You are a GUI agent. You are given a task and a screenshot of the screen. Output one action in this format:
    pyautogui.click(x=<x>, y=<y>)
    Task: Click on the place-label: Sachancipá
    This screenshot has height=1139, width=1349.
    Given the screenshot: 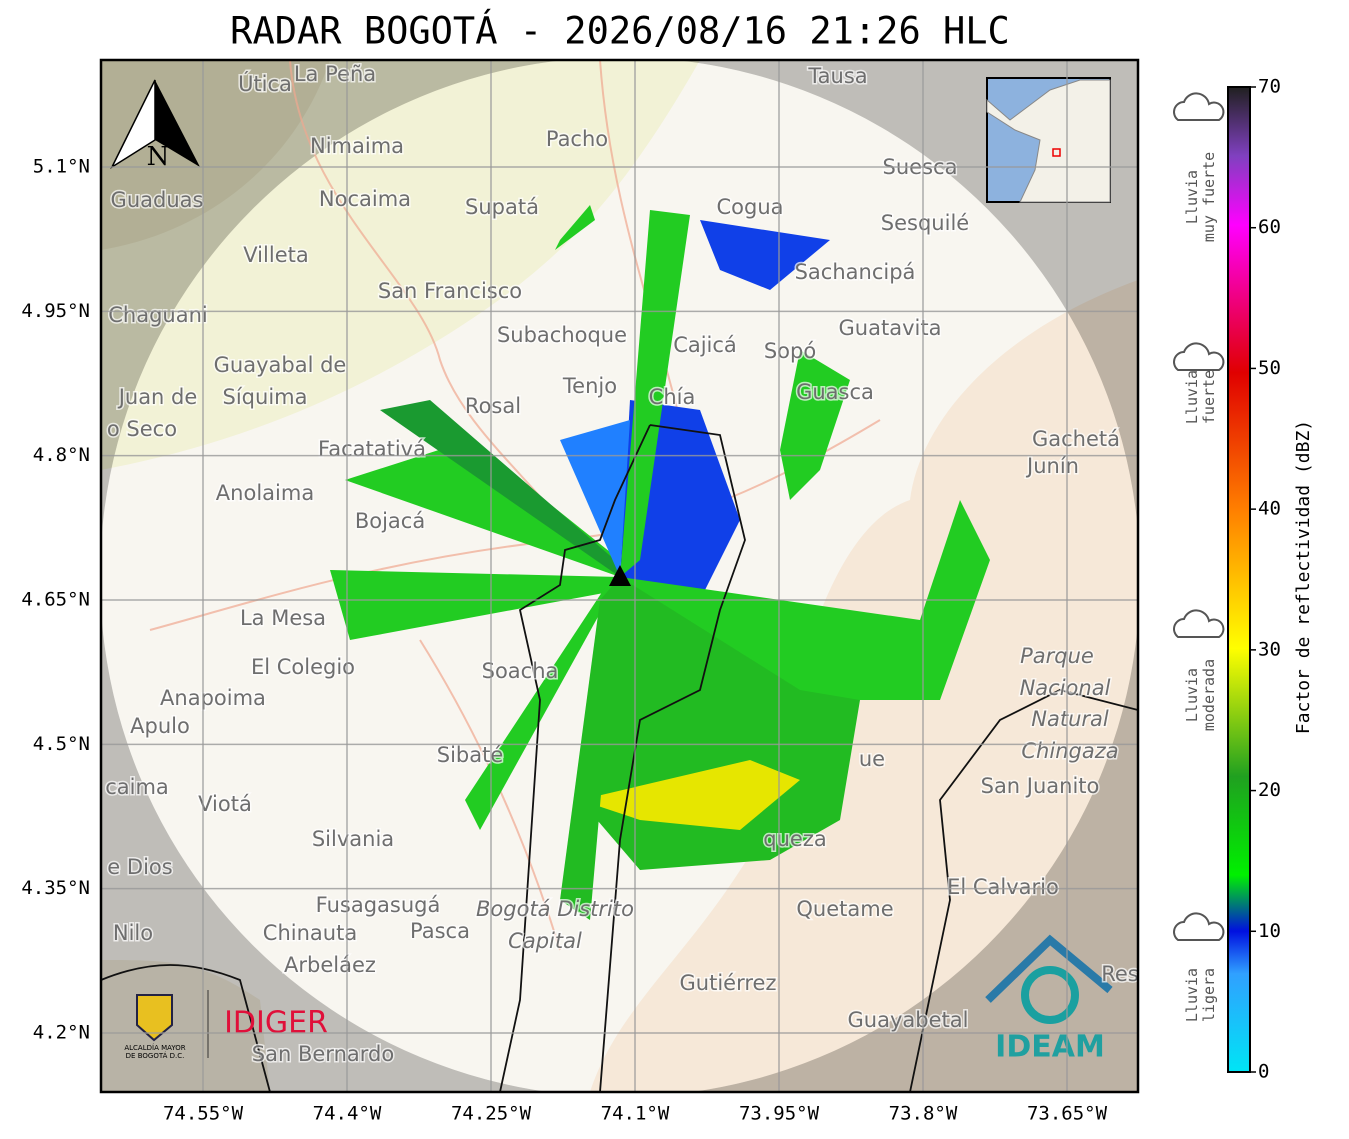 What is the action you would take?
    pyautogui.click(x=855, y=272)
    